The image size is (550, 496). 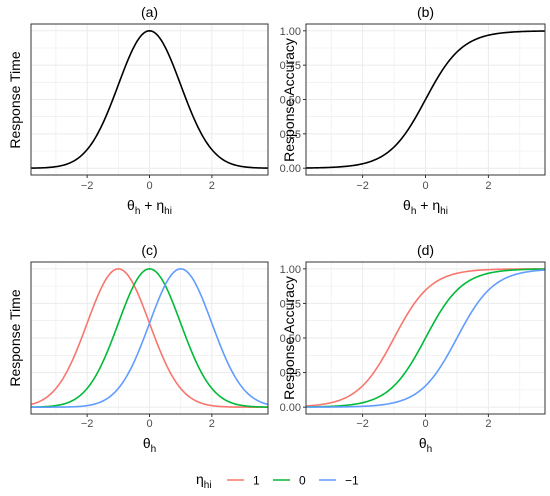 What do you see at coordinates (290, 408) in the screenshot?
I see `panel-d-y-tick-label: 0.00` at bounding box center [290, 408].